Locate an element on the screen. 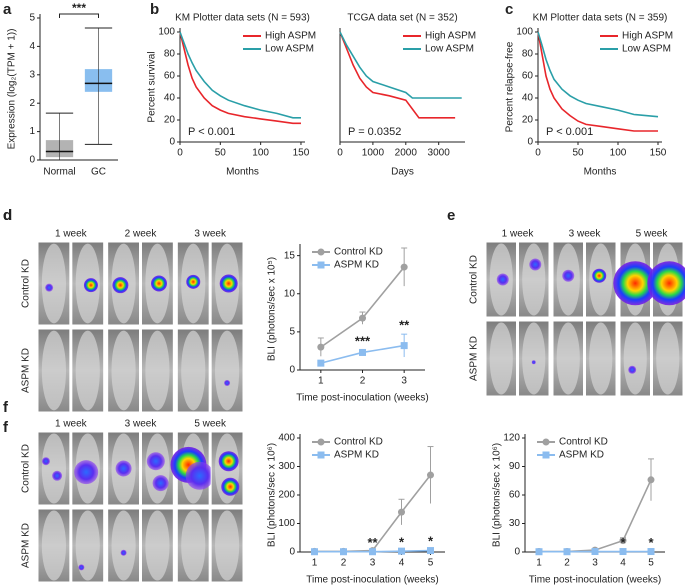 The height and width of the screenshot is (586, 685). x-tick-label: 2000 is located at coordinates (406, 153).